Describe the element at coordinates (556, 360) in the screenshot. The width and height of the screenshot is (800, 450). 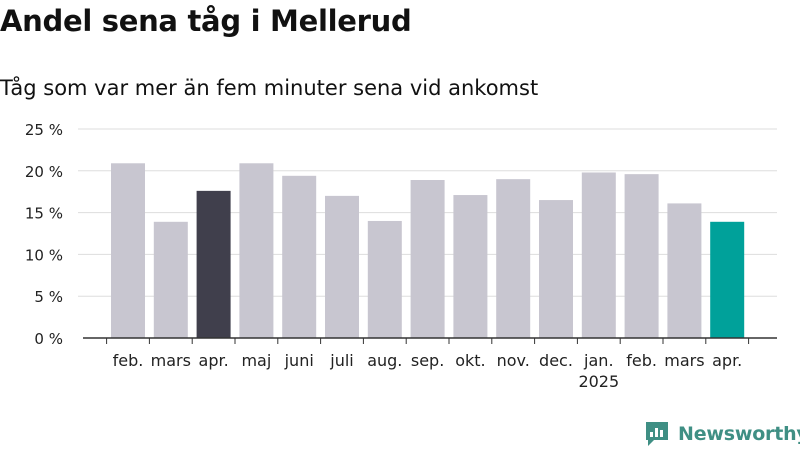
I see `x-tick-label: dec.` at that location.